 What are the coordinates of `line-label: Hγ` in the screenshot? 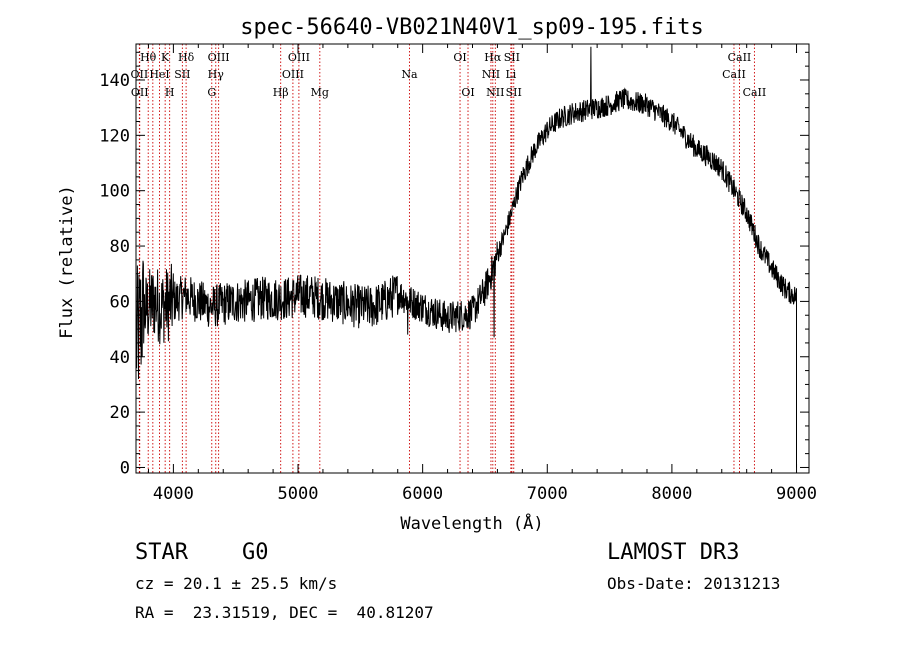 It's located at (216, 74).